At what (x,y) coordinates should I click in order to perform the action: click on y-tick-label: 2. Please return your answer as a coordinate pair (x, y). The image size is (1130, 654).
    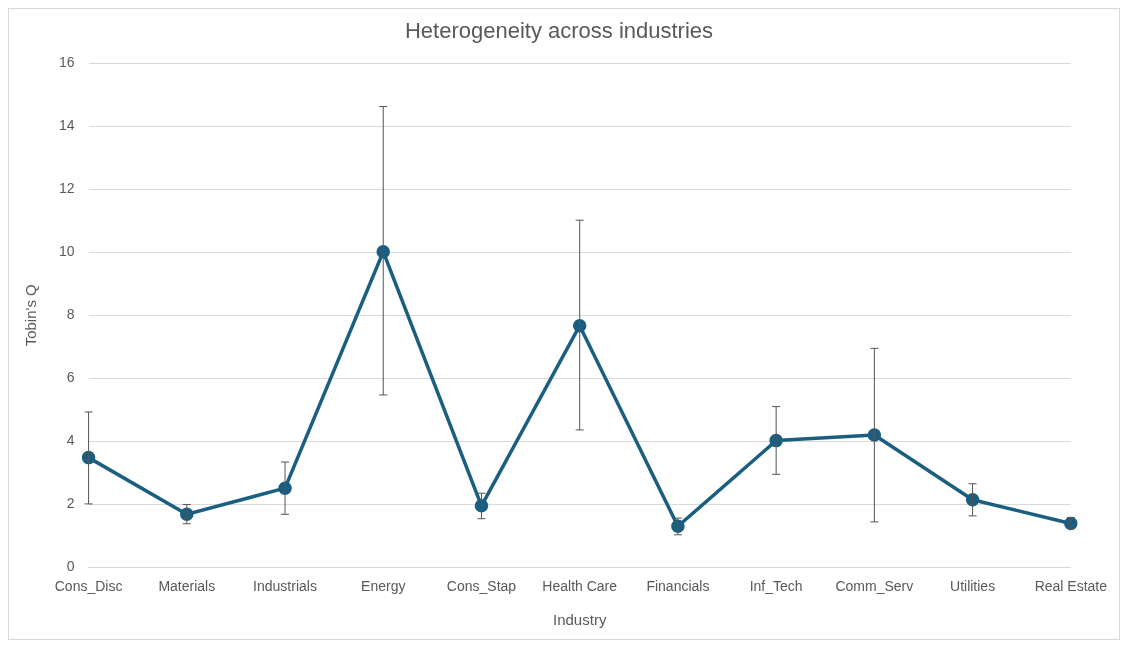
    Looking at the image, I should click on (70, 503).